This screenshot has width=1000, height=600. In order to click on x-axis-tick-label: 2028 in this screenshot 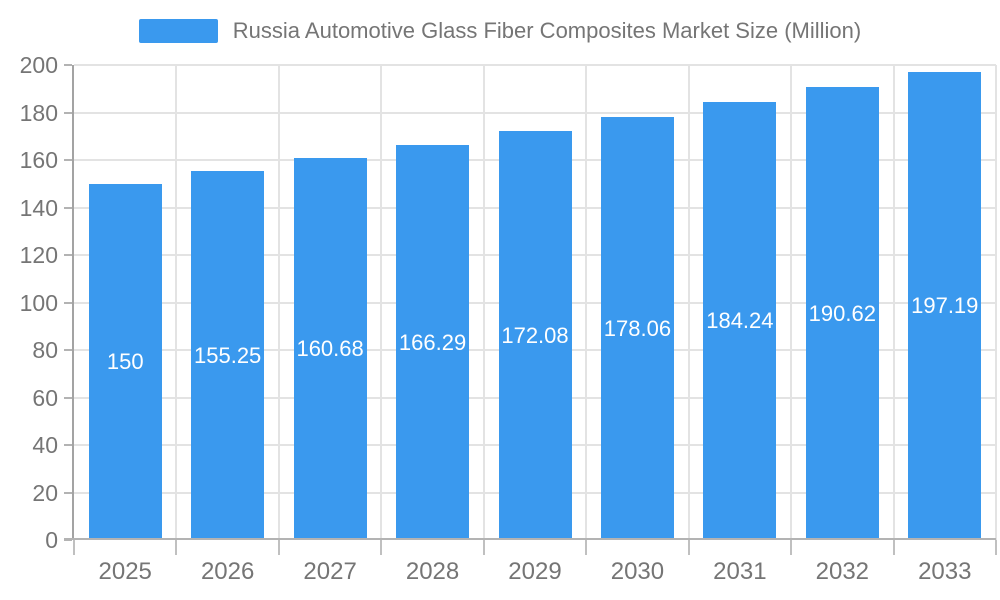, I will do `click(432, 571)`.